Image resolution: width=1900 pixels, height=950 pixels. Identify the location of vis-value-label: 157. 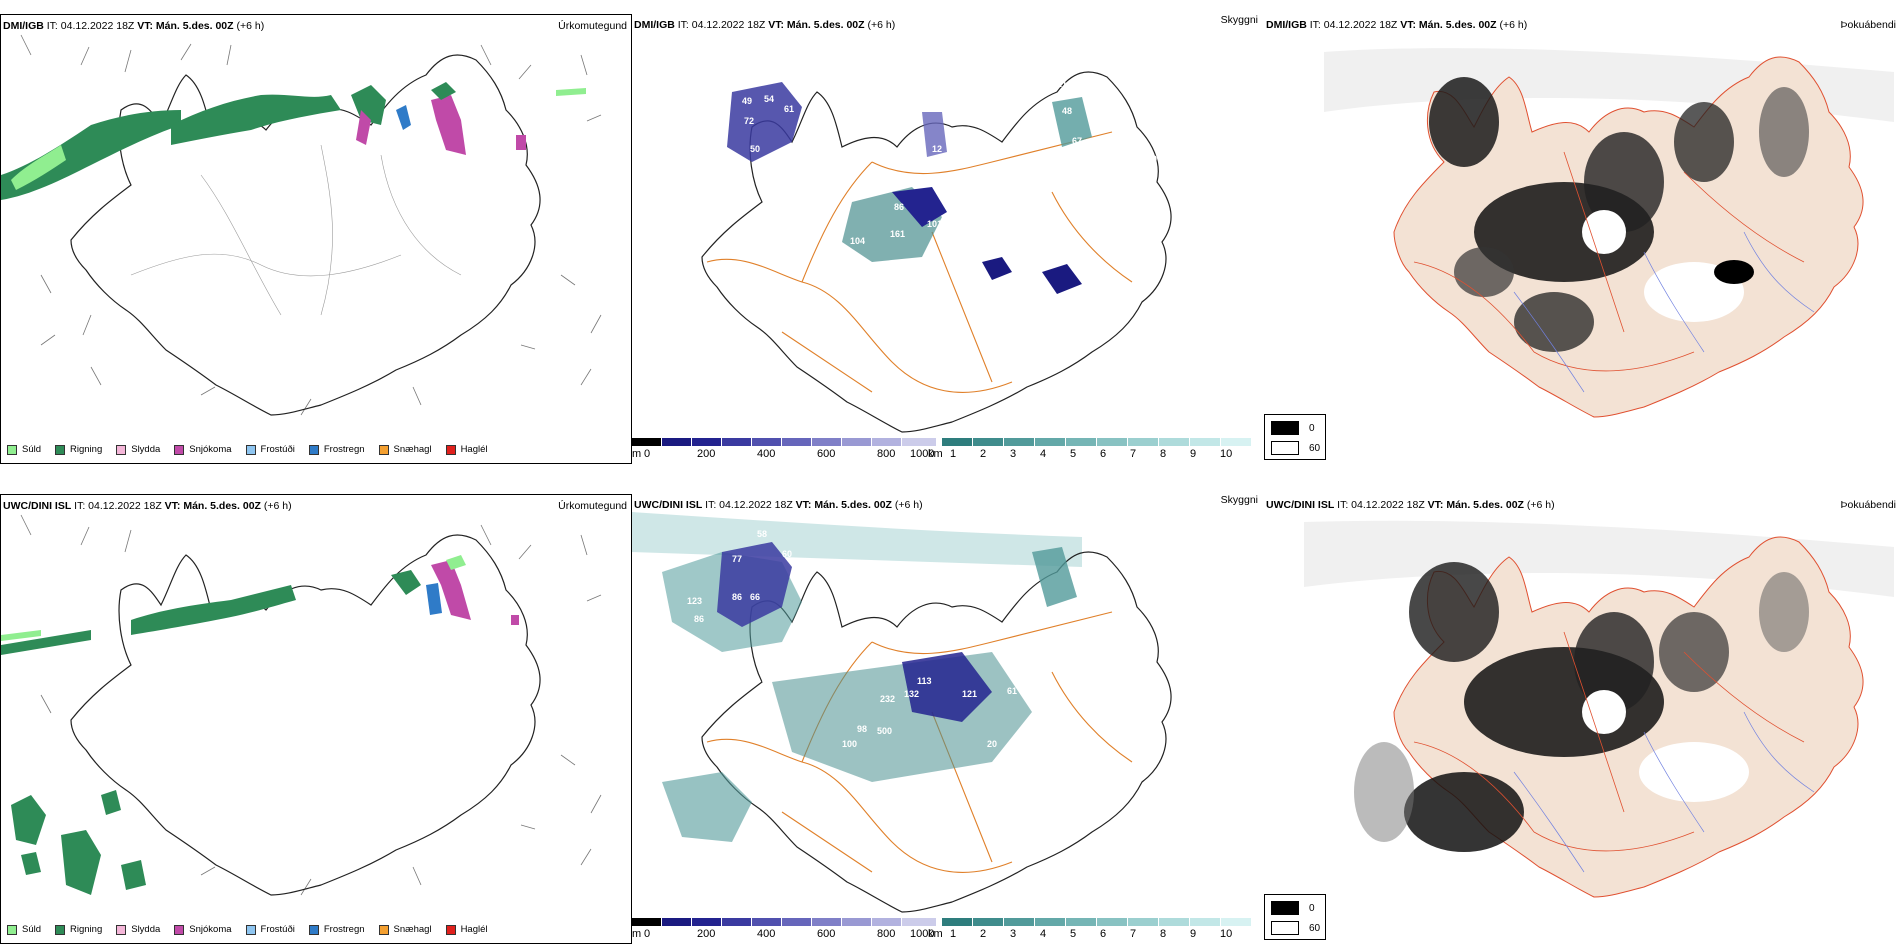
(949, 619).